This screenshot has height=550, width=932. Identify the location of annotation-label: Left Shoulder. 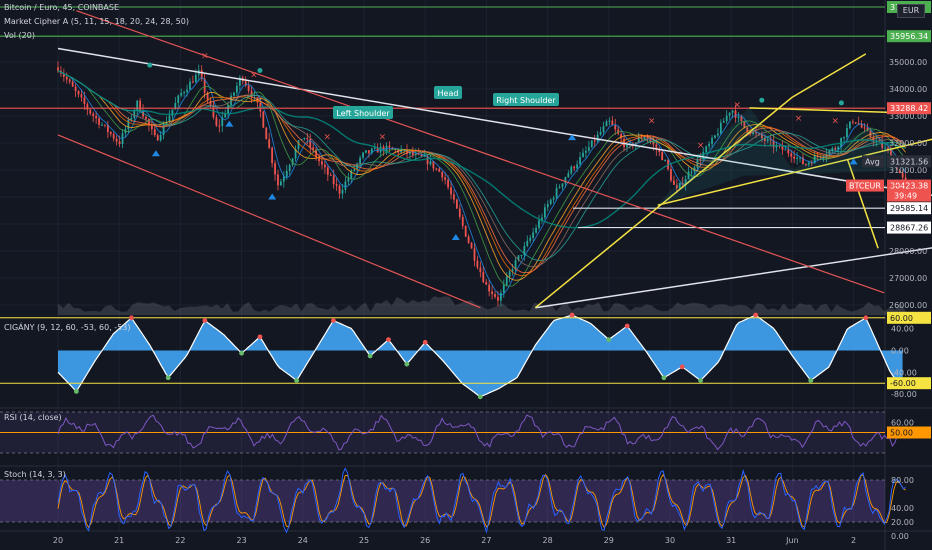
(363, 113).